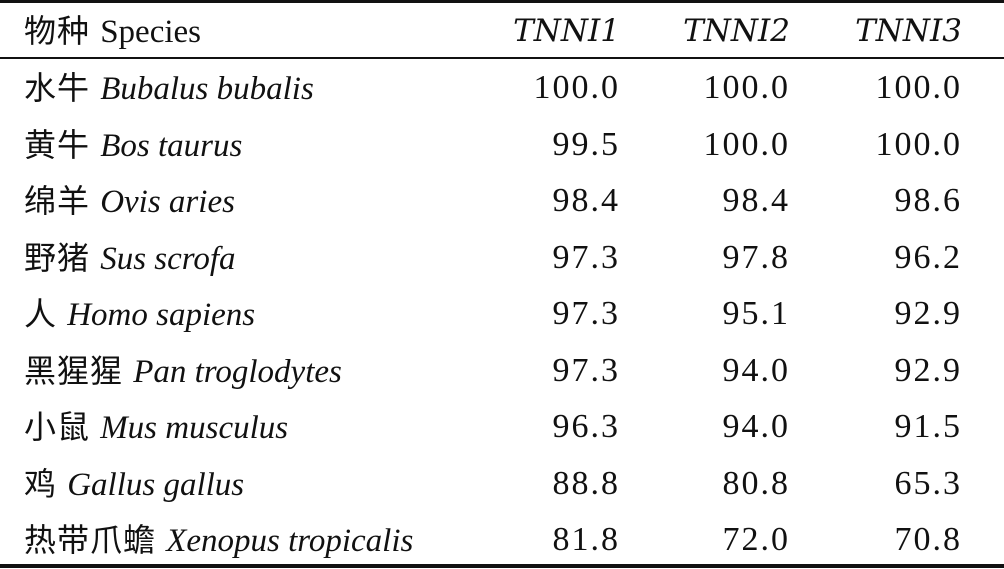 Image resolution: width=1004 pixels, height=569 pixels. Describe the element at coordinates (57, 258) in the screenshot. I see `species-zh-name: 野猪` at that location.